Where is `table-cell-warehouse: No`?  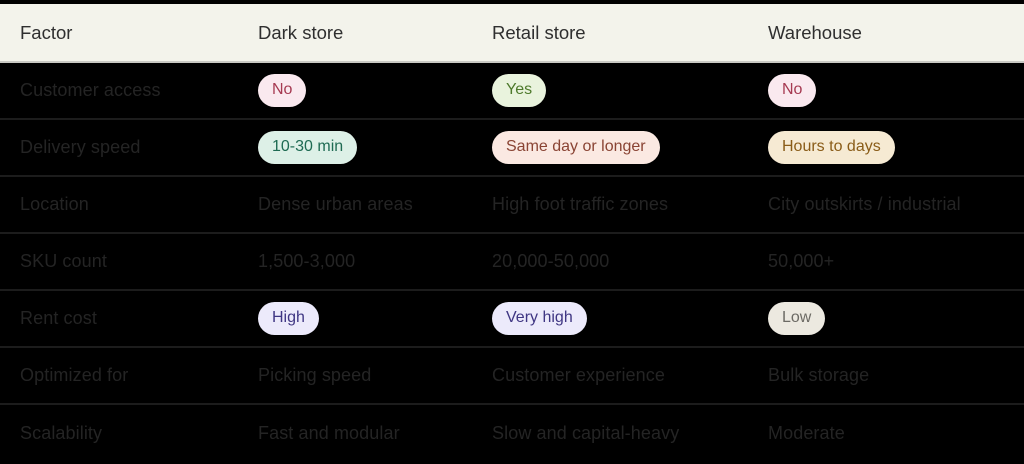 table-cell-warehouse: No is located at coordinates (886, 91).